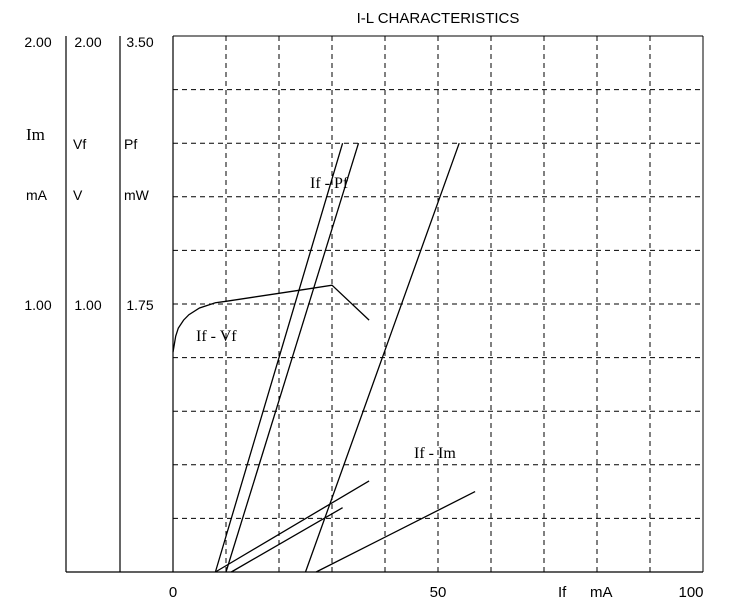 The image size is (731, 606). Describe the element at coordinates (78, 195) in the screenshot. I see `y-axis-unit-vf: V` at that location.